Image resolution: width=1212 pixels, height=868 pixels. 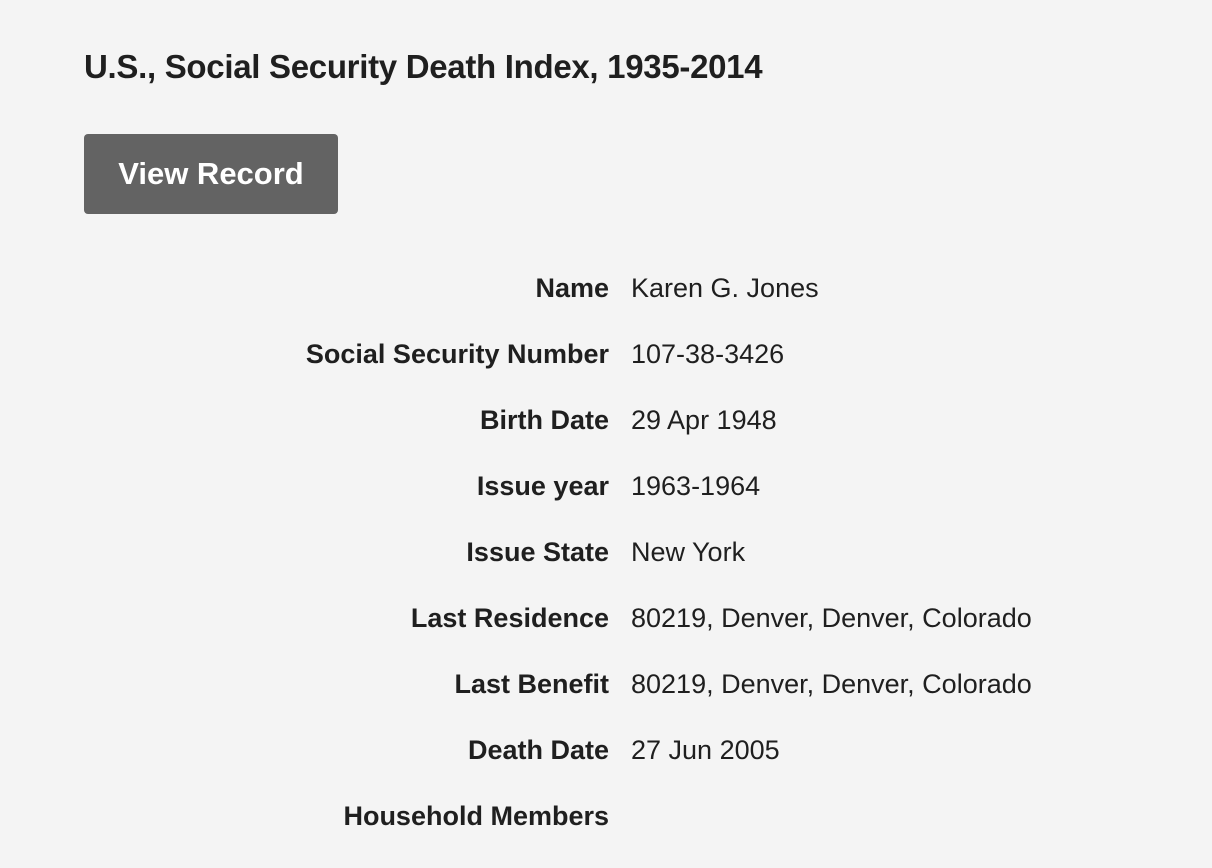 I want to click on field-row-household-members: Household Members, so click(x=606, y=816).